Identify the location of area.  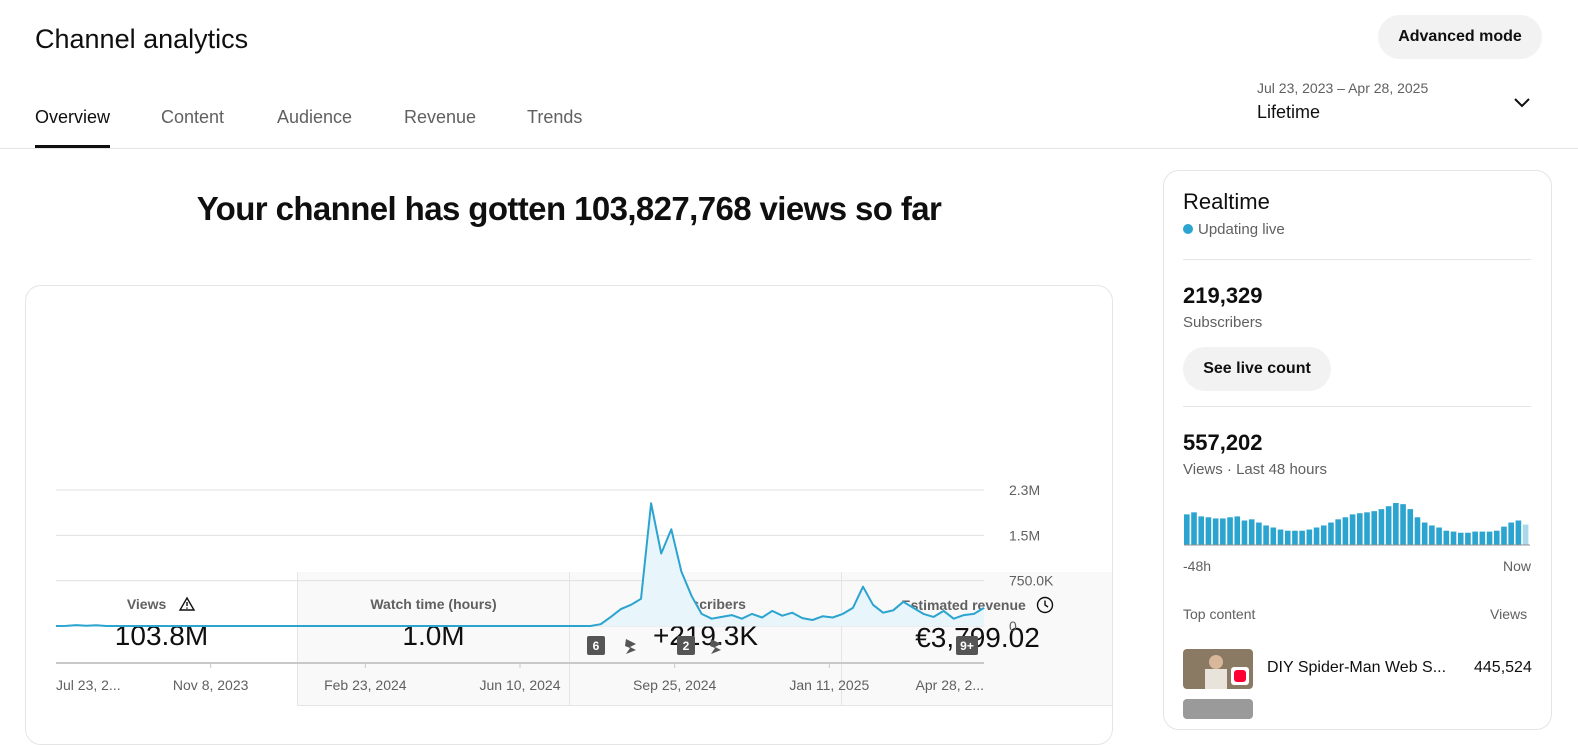
(520, 564).